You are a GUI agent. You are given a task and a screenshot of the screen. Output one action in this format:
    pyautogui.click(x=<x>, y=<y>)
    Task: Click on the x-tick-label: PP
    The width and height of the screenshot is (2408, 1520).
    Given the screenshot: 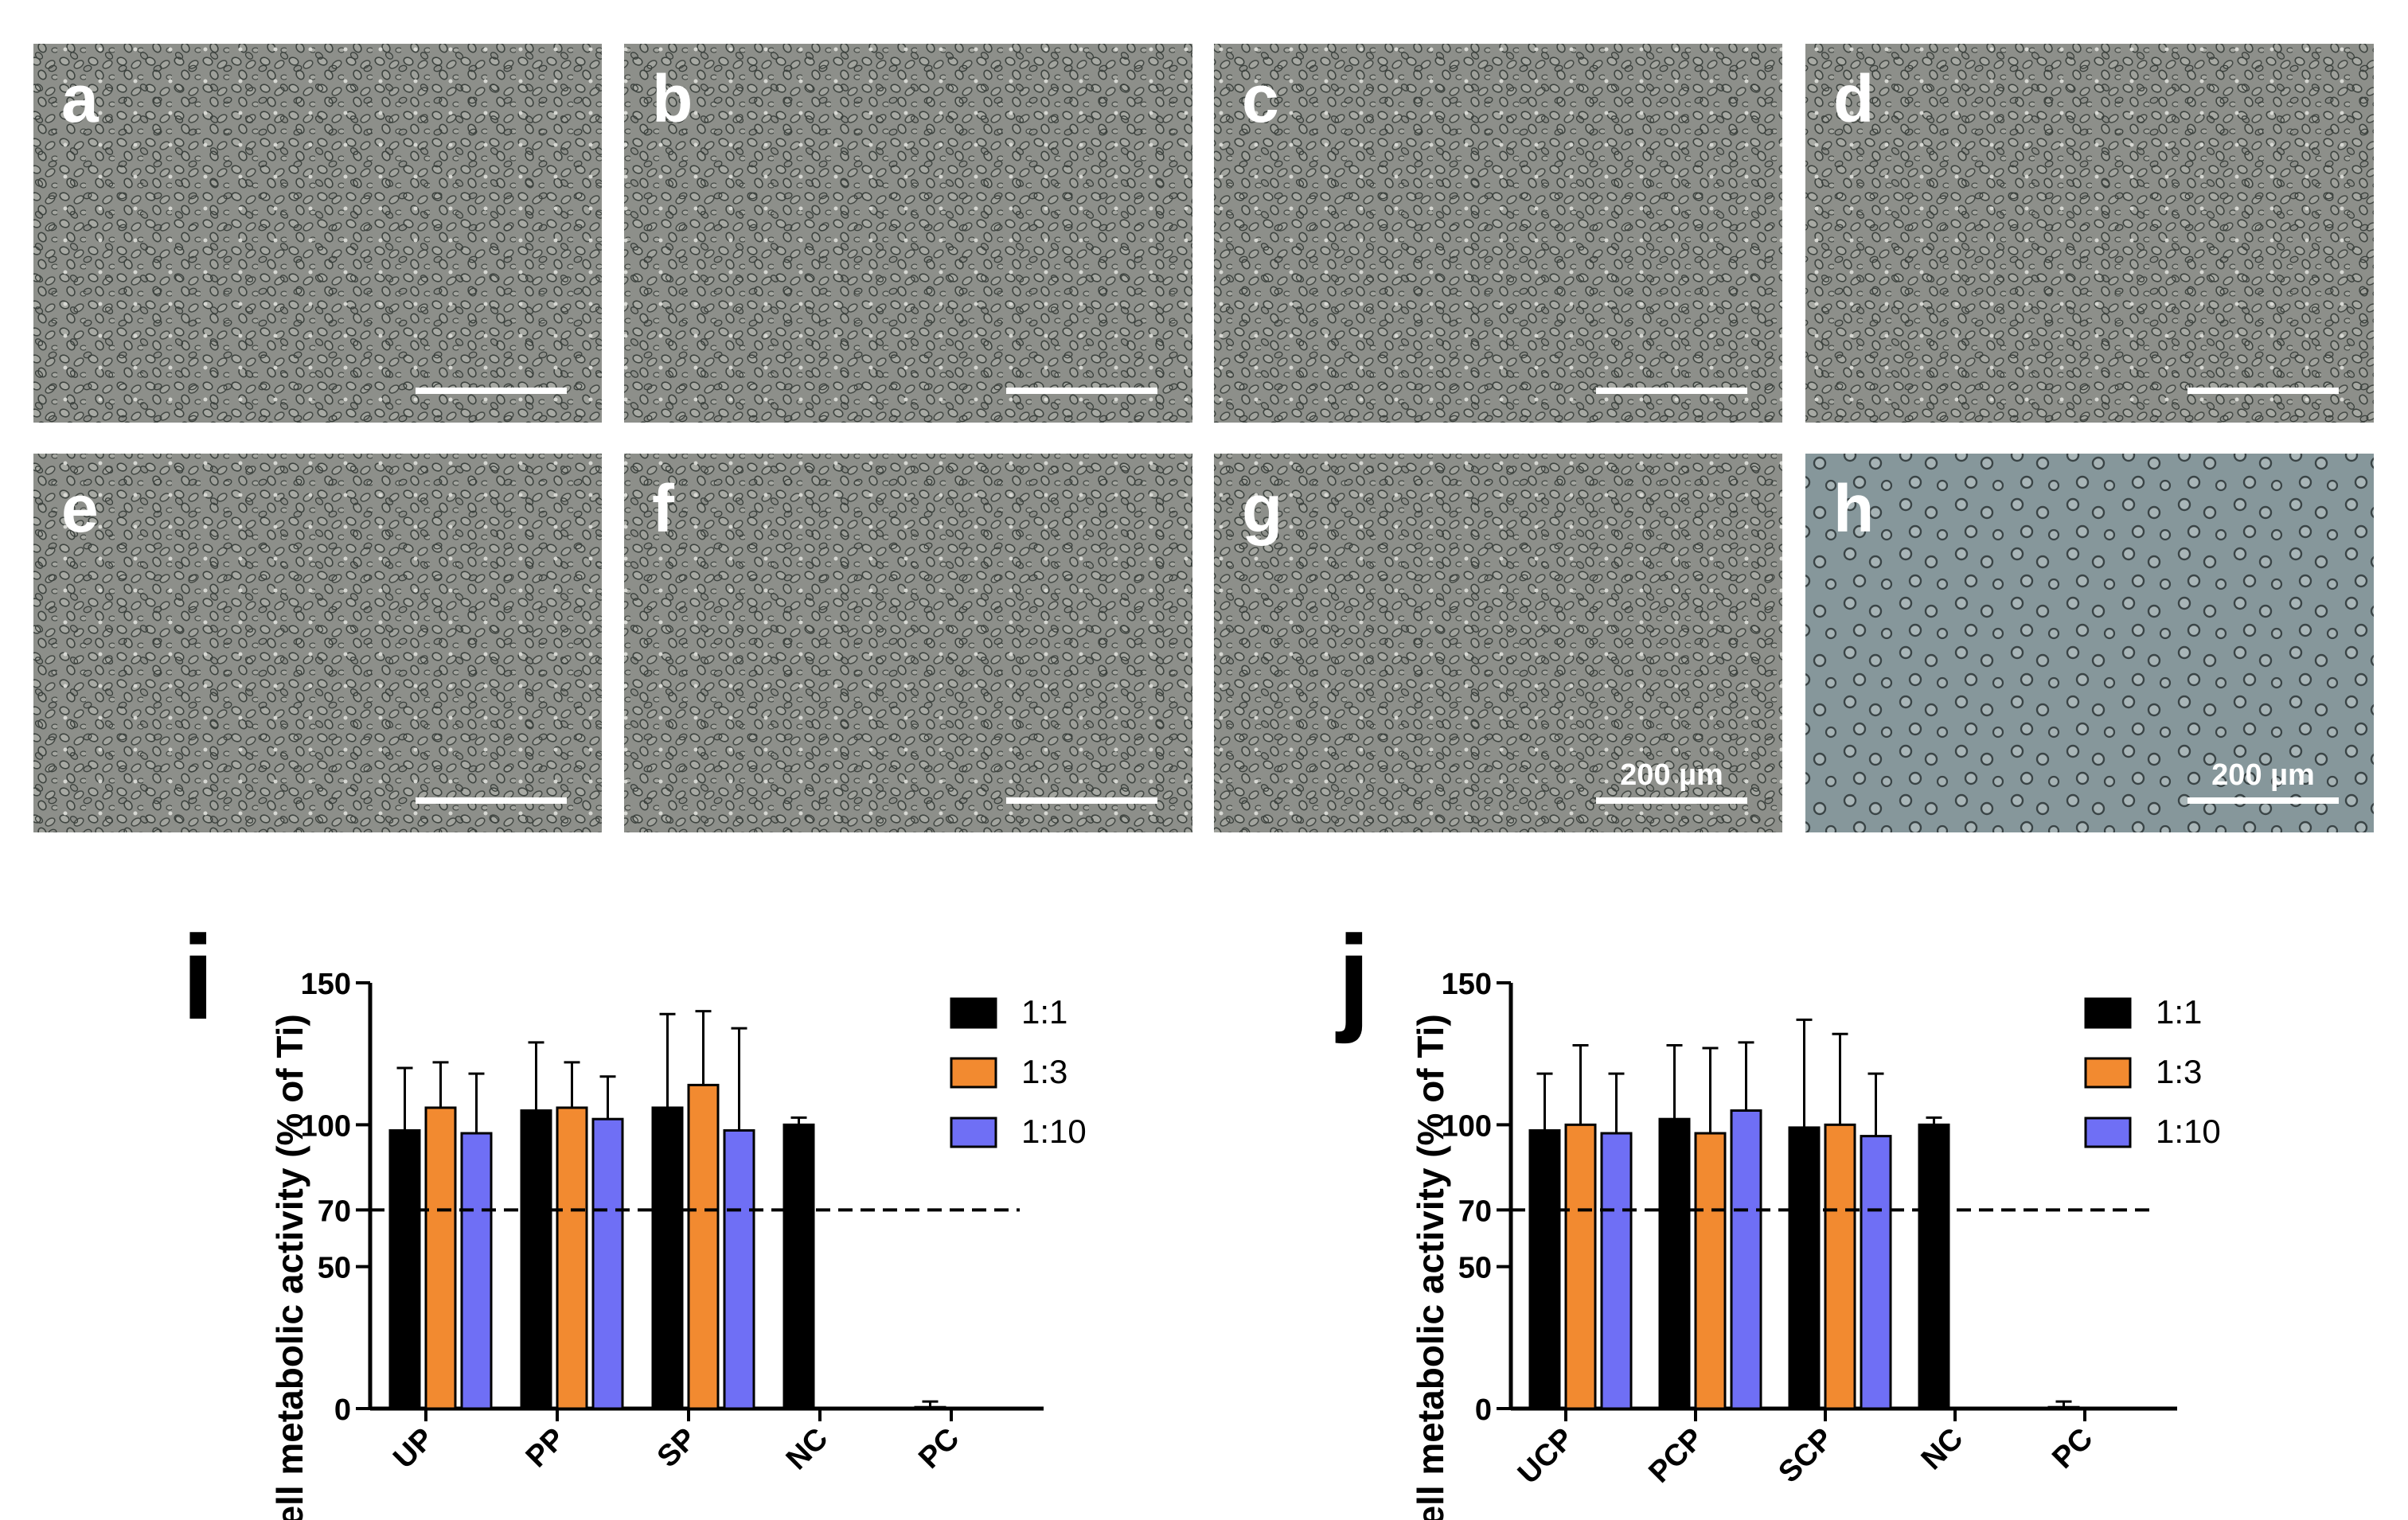 What is the action you would take?
    pyautogui.click(x=546, y=1448)
    